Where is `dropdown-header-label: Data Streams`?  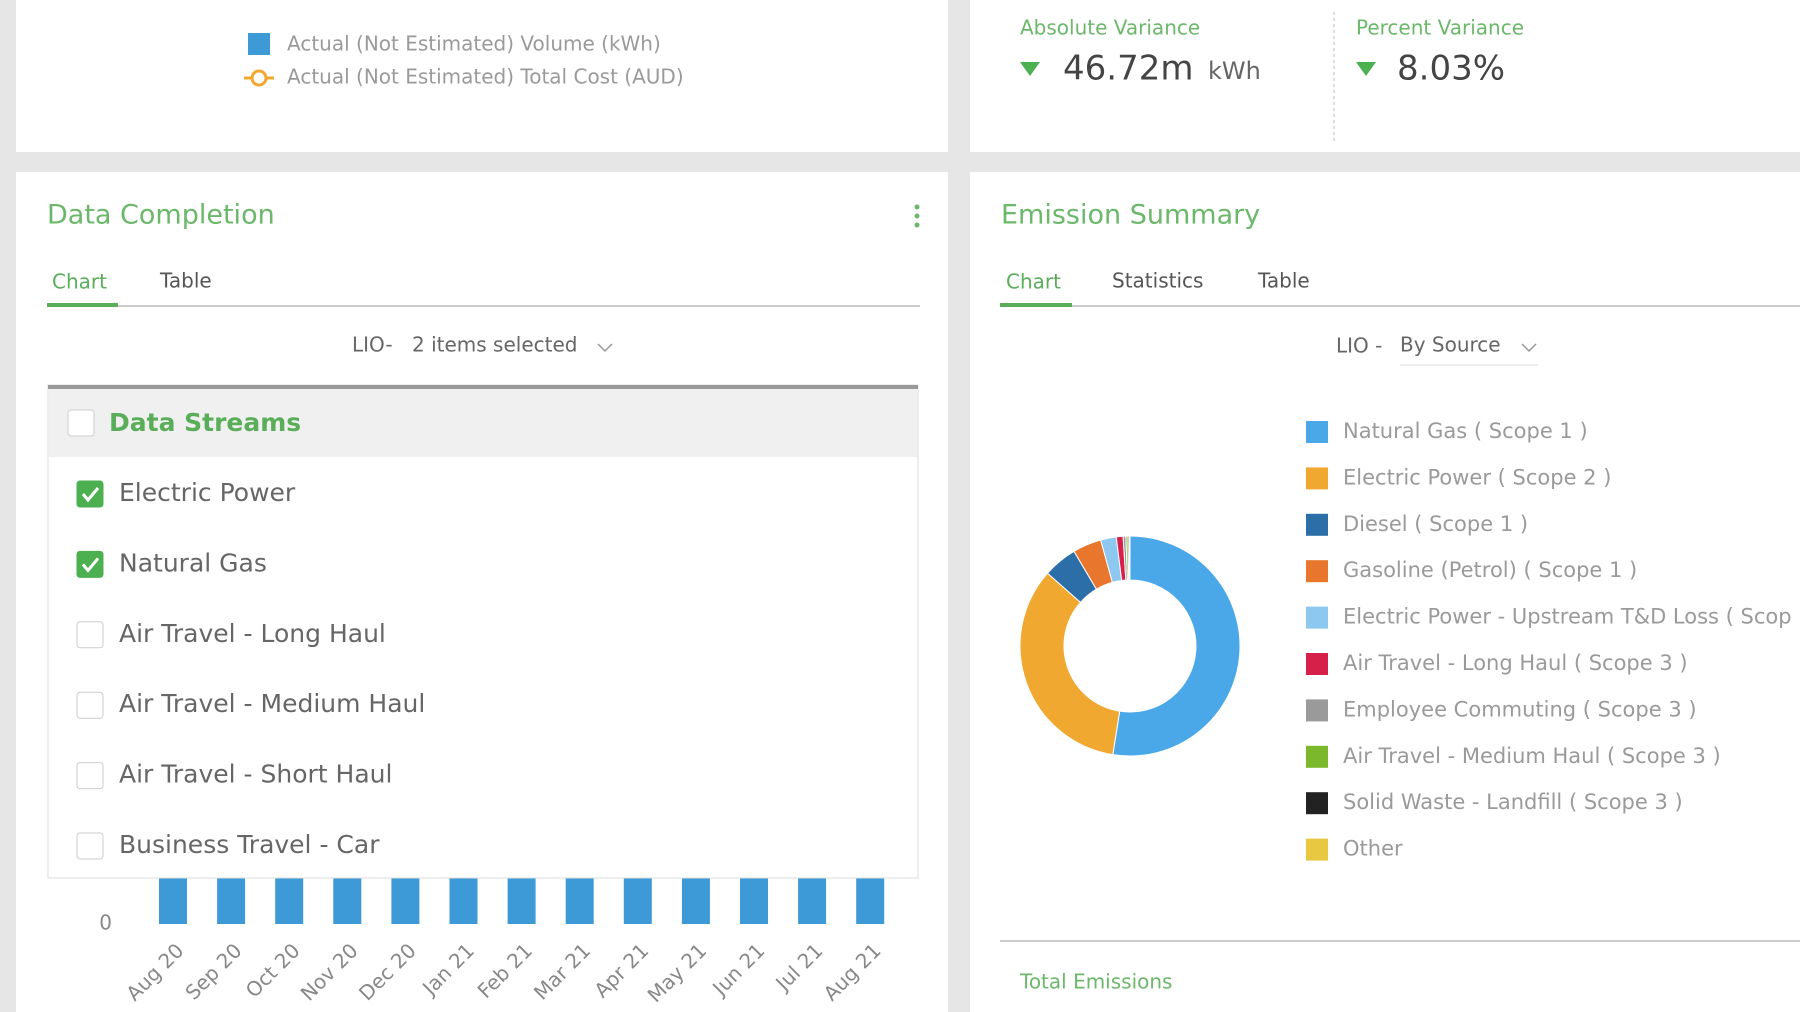 dropdown-header-label: Data Streams is located at coordinates (205, 422).